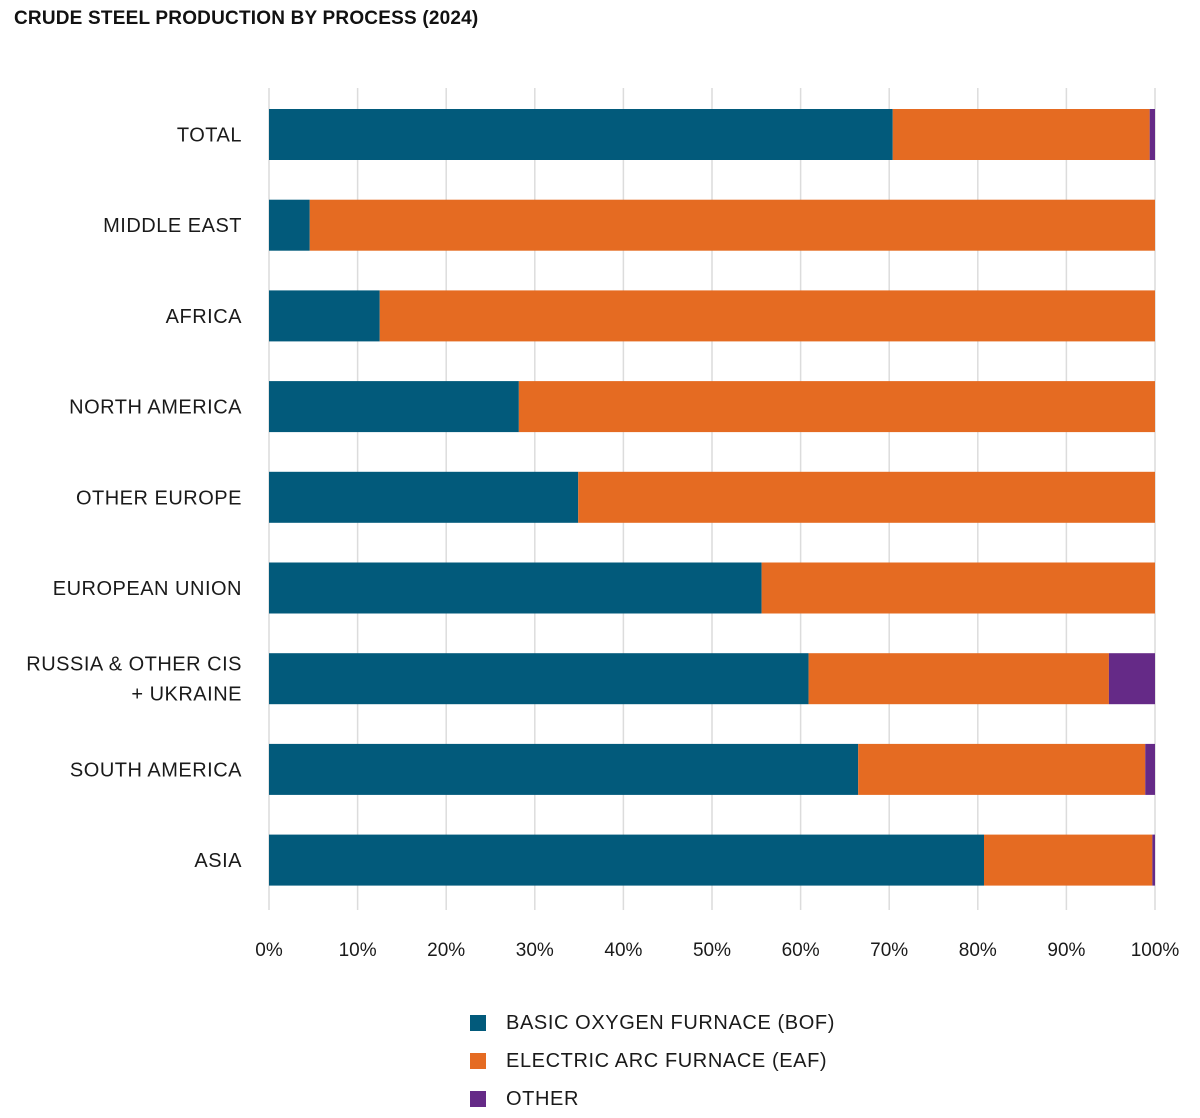 The width and height of the screenshot is (1200, 1118). Describe the element at coordinates (147, 589) in the screenshot. I see `category-label: EUROPEAN UNION` at that location.